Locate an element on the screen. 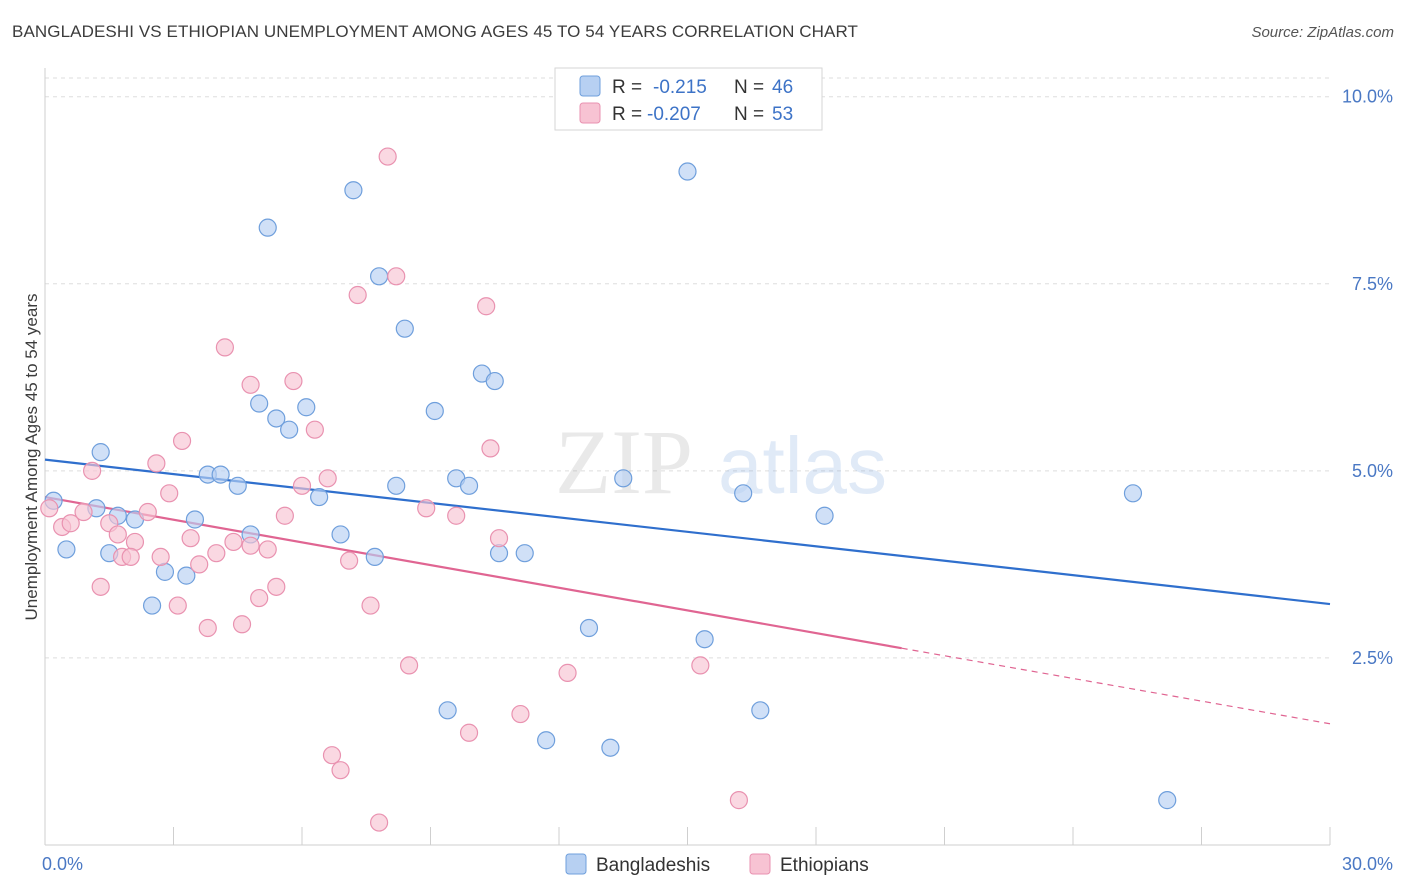 The height and width of the screenshot is (892, 1406). legend-r-value-2: -0.207 is located at coordinates (674, 114).